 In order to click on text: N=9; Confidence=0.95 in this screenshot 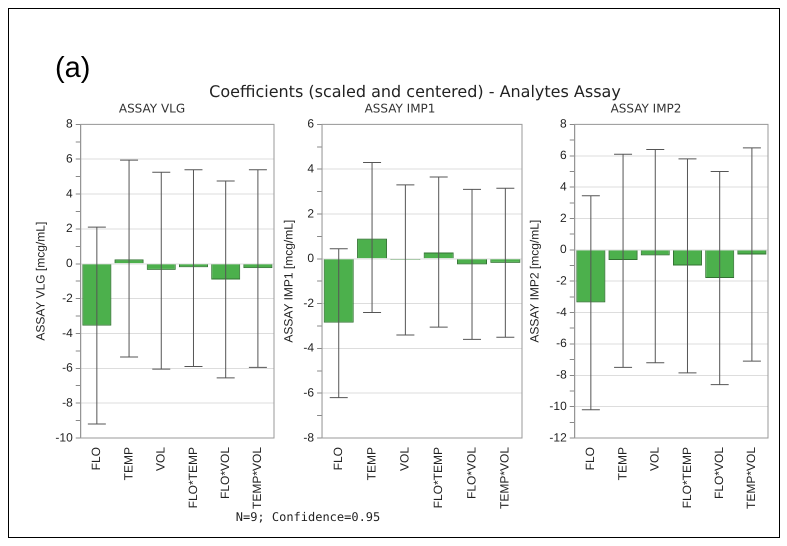, I will do `click(308, 517)`.